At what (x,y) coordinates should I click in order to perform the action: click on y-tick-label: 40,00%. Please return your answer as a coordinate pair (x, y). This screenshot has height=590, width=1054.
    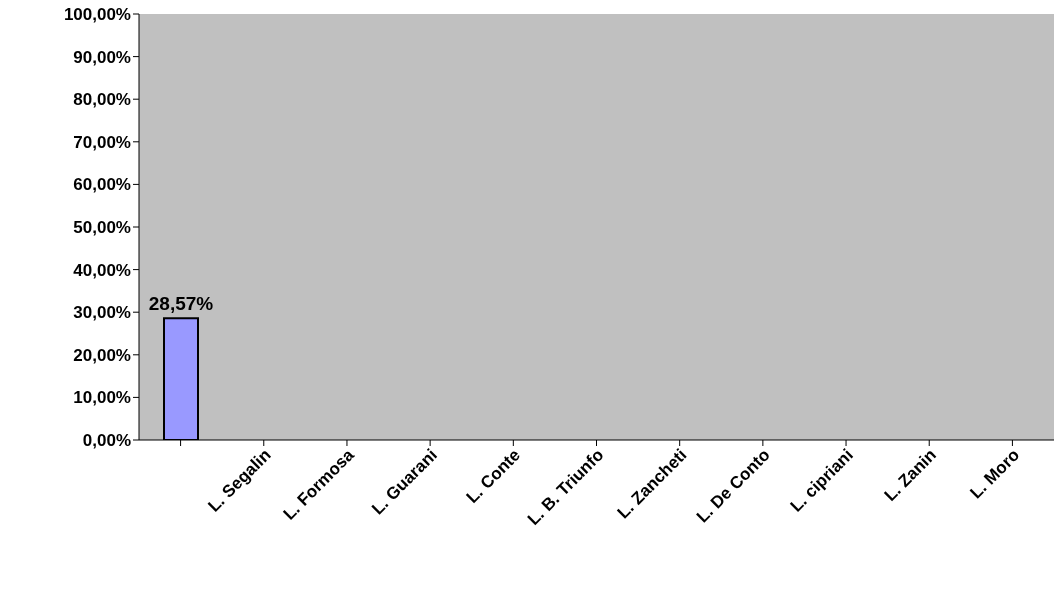
    Looking at the image, I should click on (102, 270).